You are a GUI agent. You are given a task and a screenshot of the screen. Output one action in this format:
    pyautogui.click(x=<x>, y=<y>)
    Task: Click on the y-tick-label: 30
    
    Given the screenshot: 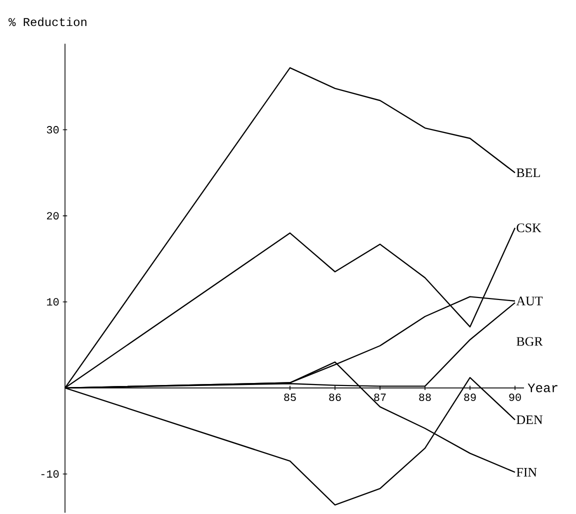 What is the action you would take?
    pyautogui.click(x=52, y=130)
    